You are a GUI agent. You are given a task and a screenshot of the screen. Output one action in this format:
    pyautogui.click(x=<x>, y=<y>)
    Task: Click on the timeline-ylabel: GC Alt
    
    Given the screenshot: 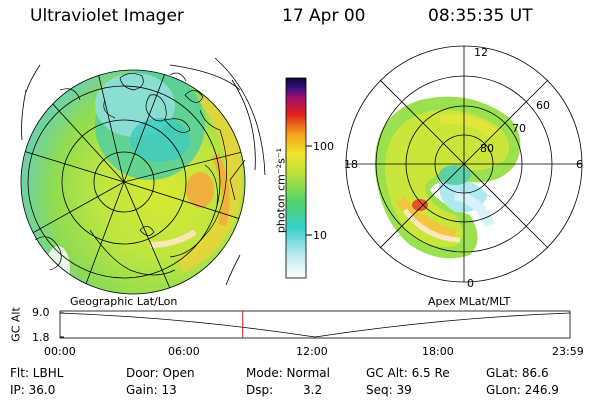 What is the action you would take?
    pyautogui.click(x=16, y=324)
    